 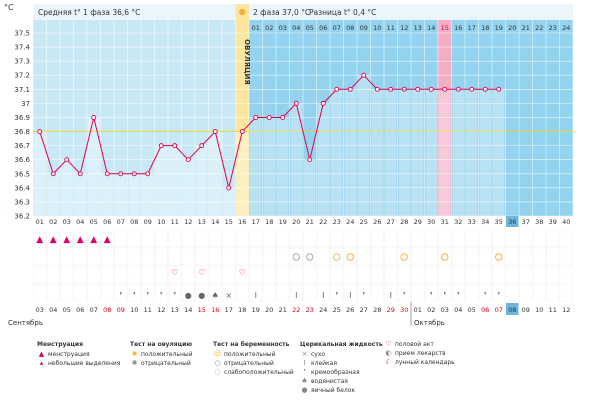 I want to click on legend-item: × сухо, so click(x=341, y=354).